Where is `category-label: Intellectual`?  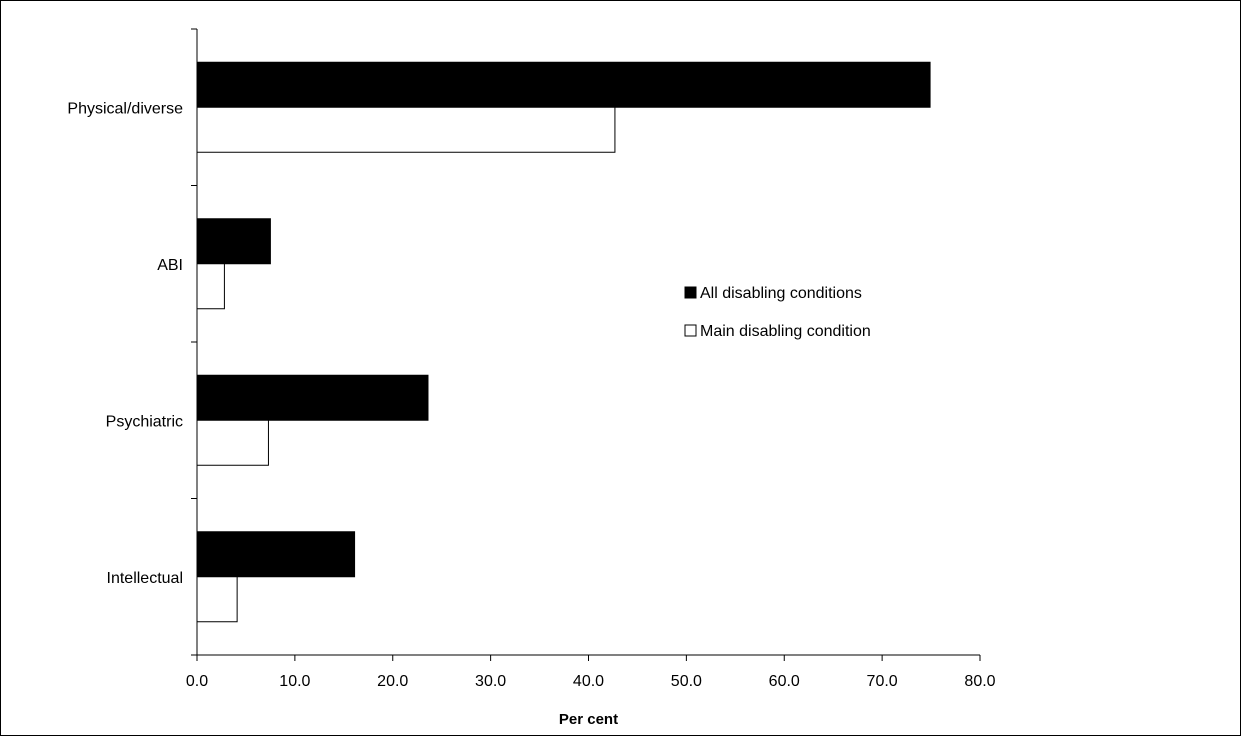 category-label: Intellectual is located at coordinates (145, 578).